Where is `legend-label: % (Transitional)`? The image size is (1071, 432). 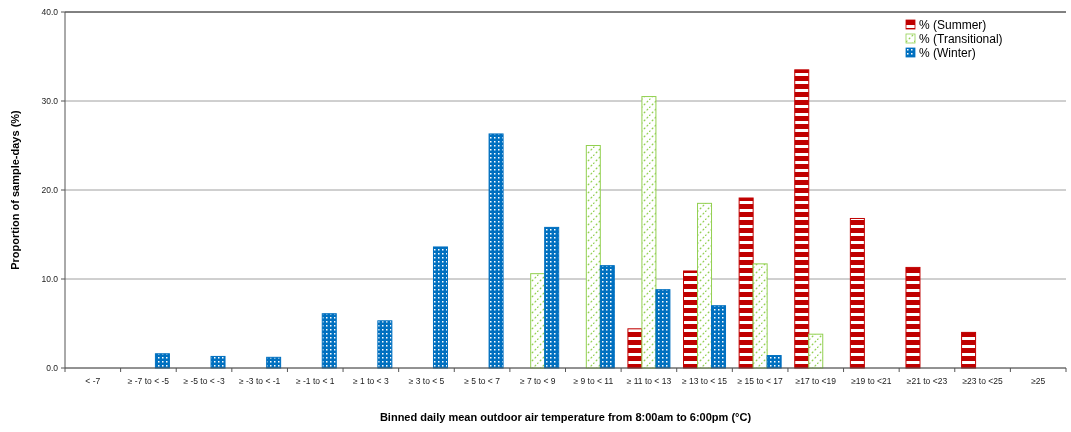 legend-label: % (Transitional) is located at coordinates (961, 39).